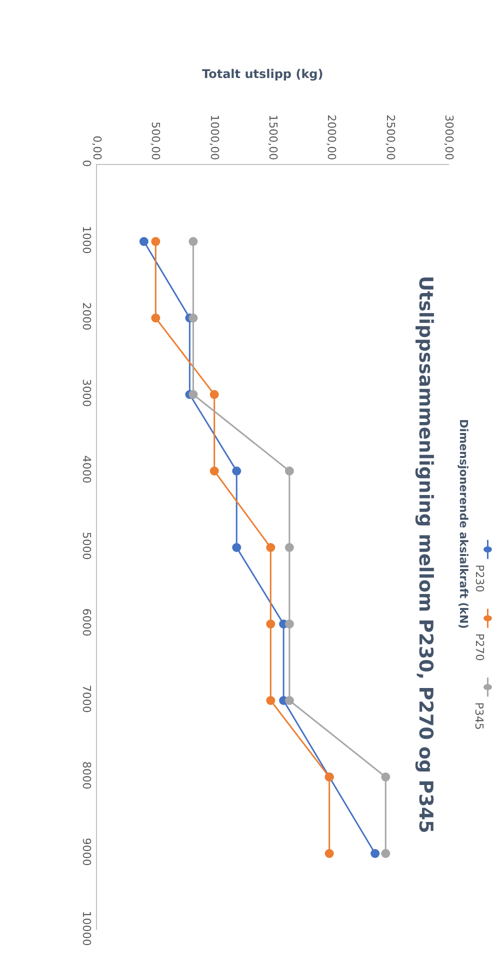  What do you see at coordinates (479, 647) in the screenshot?
I see `legend-label: P270` at bounding box center [479, 647].